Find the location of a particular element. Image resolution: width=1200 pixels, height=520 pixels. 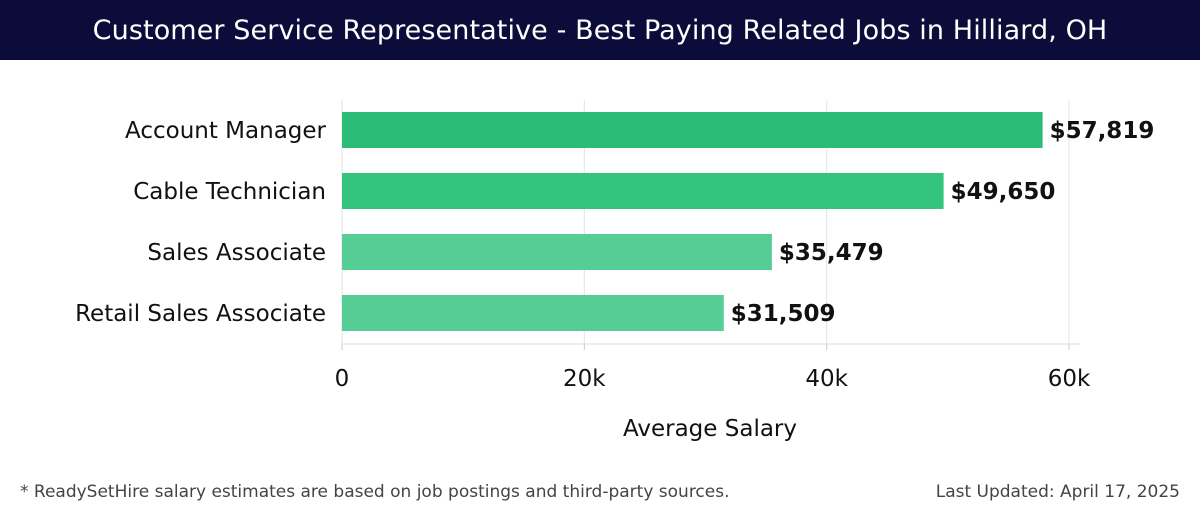

x-tick-label: 20k is located at coordinates (584, 379).